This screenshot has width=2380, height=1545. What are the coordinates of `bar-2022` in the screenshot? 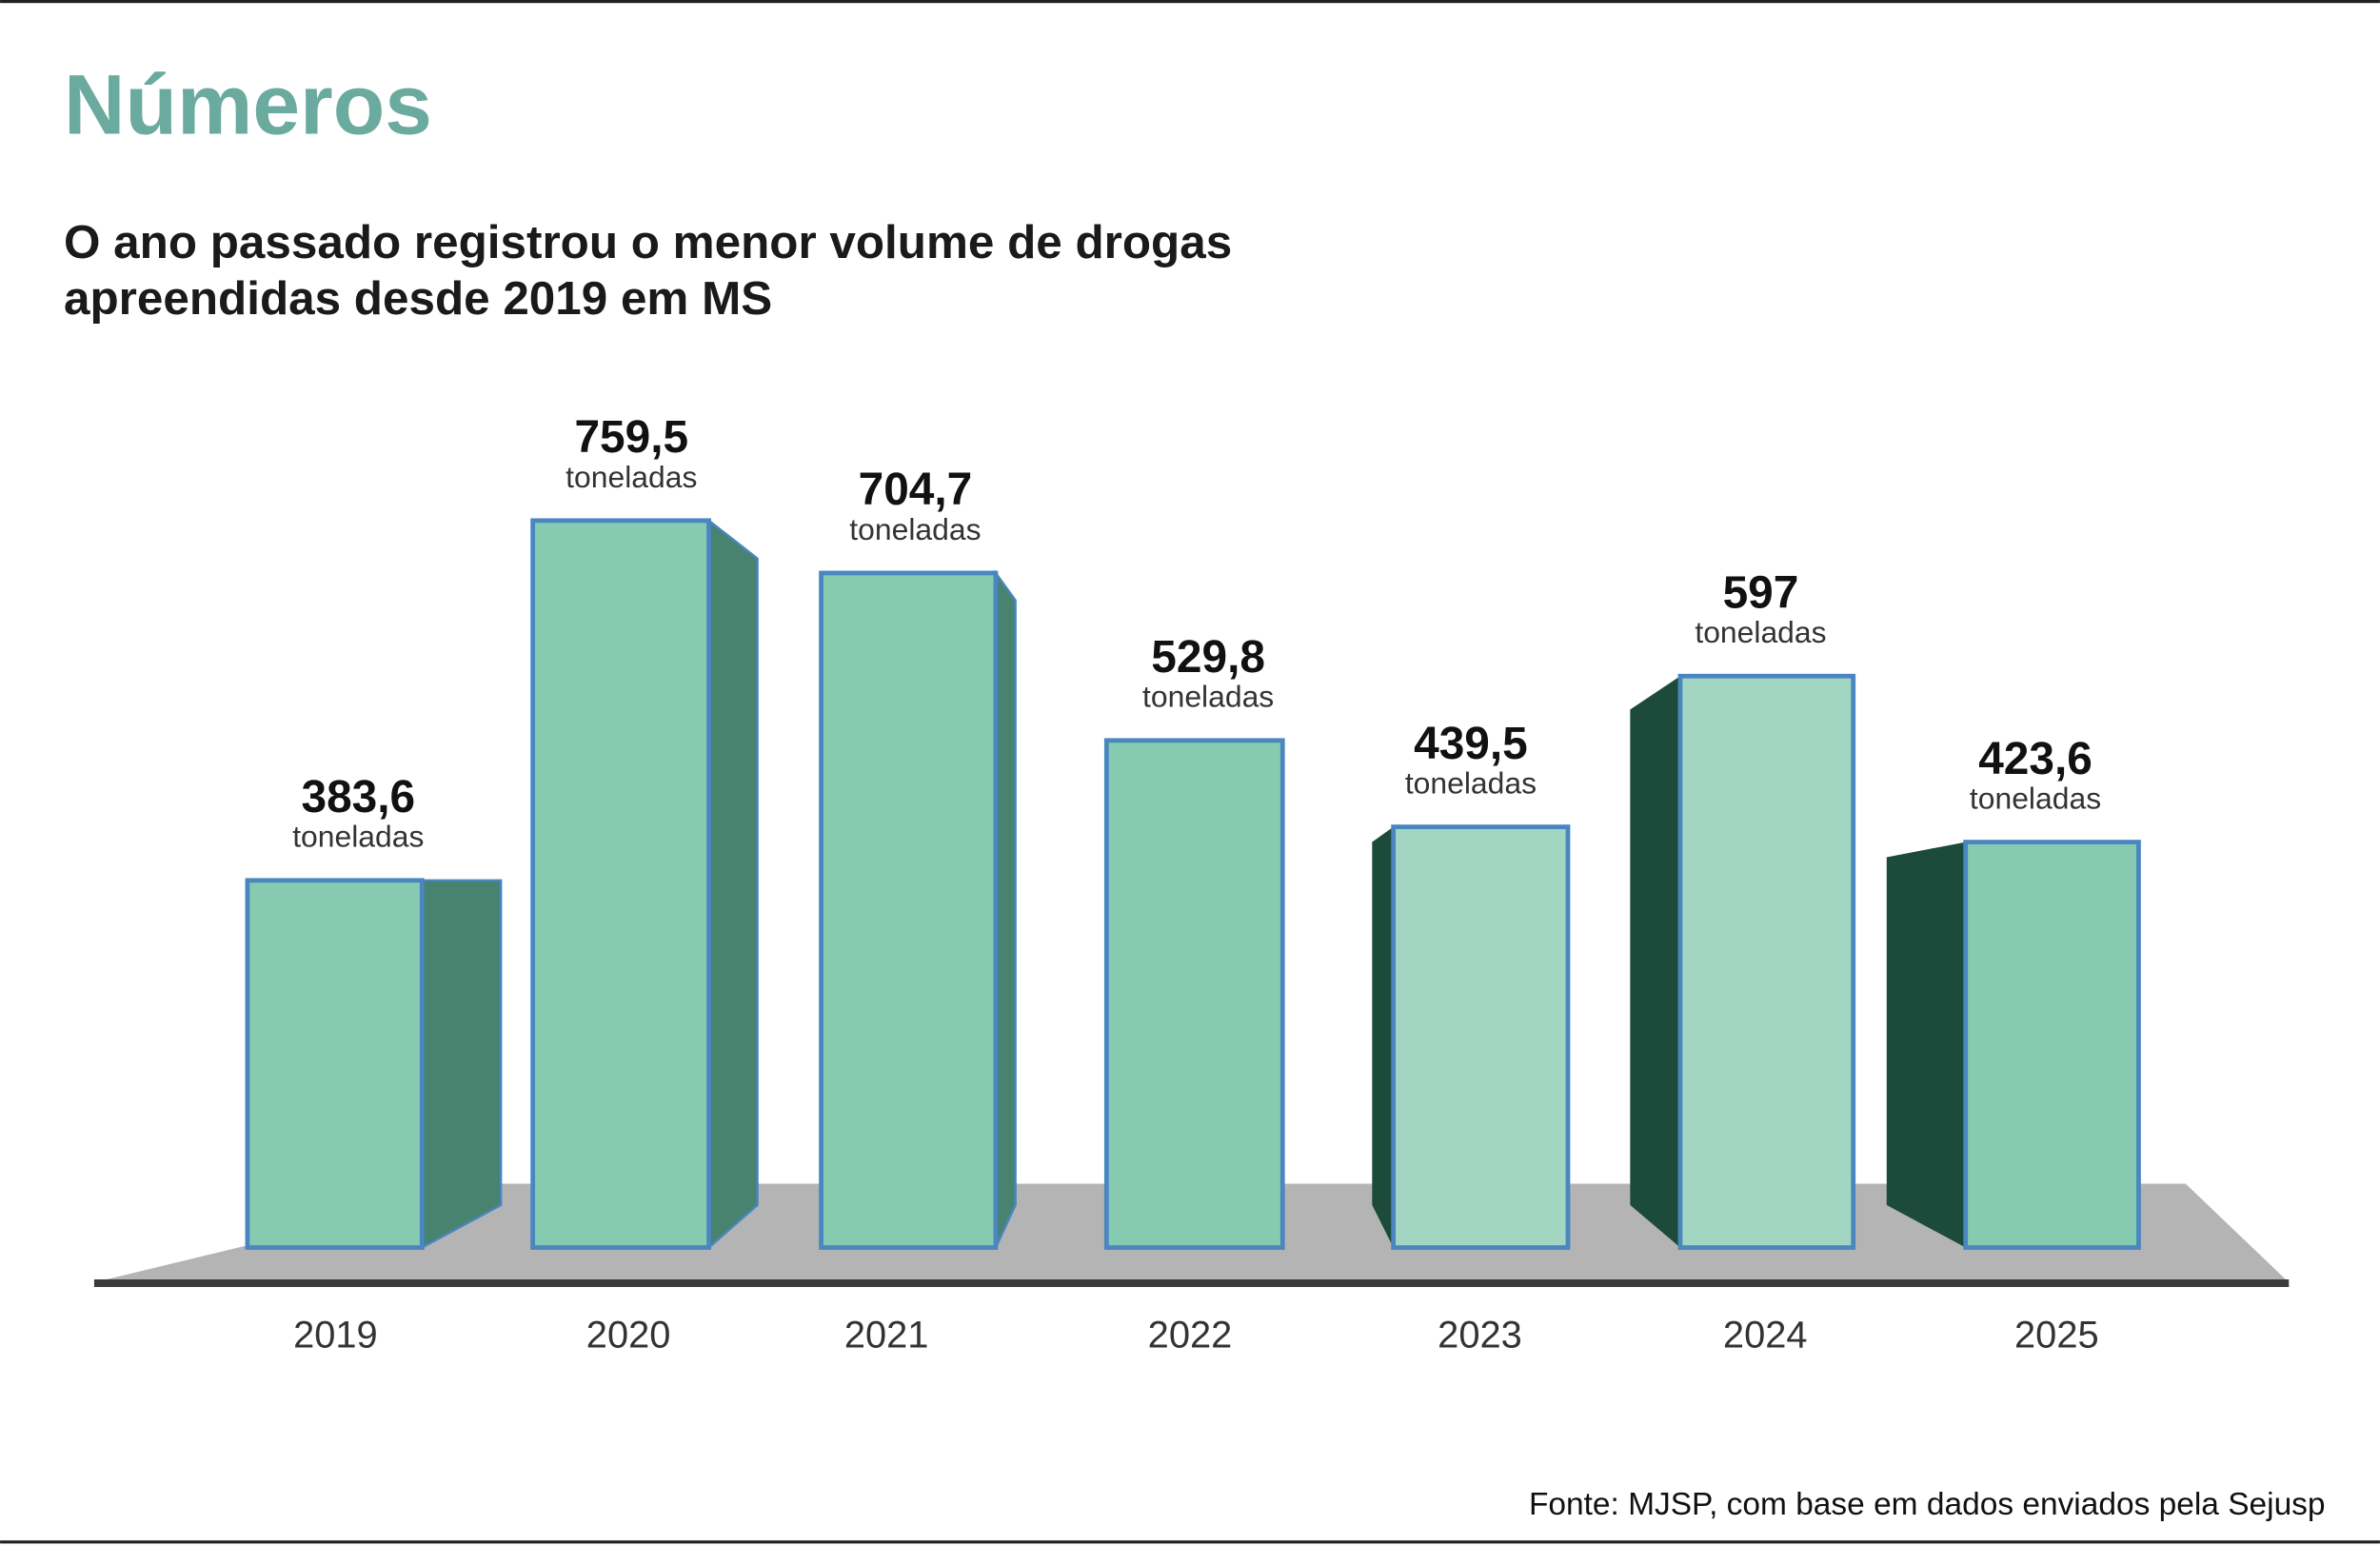 It's located at (1194, 994).